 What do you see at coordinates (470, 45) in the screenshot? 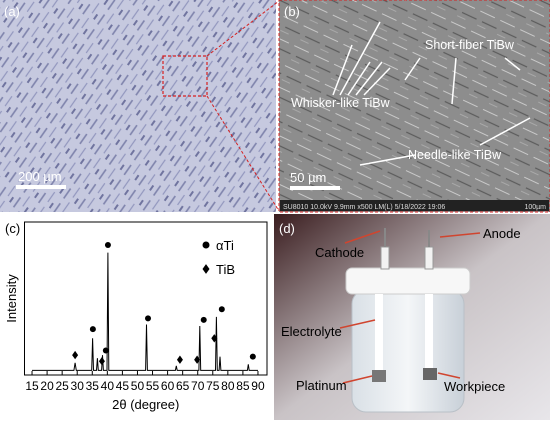
I see `annotation: Short-fiber TiBw` at bounding box center [470, 45].